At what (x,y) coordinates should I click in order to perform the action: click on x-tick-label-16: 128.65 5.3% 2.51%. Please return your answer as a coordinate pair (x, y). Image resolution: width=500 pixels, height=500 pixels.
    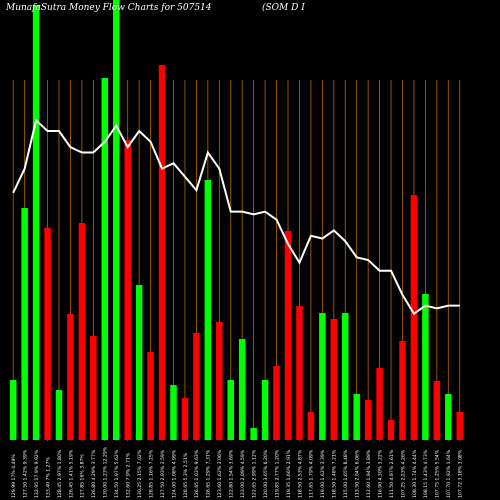
    Looking at the image, I should click on (186, 475).